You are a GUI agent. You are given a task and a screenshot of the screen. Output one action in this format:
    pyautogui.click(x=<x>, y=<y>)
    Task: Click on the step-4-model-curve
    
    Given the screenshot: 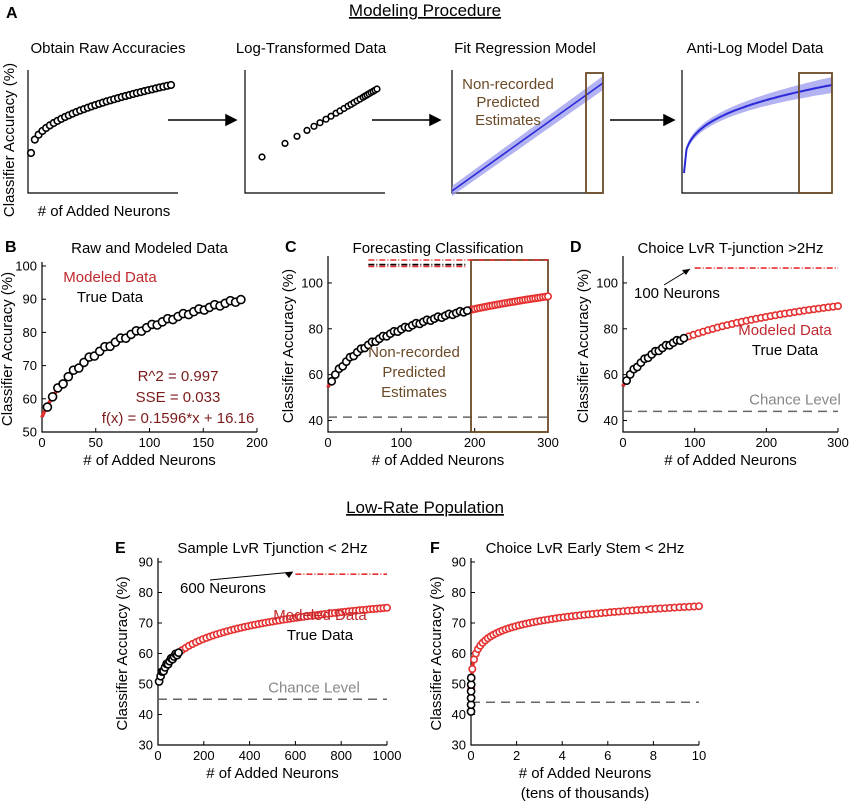 What is the action you would take?
    pyautogui.click(x=758, y=129)
    